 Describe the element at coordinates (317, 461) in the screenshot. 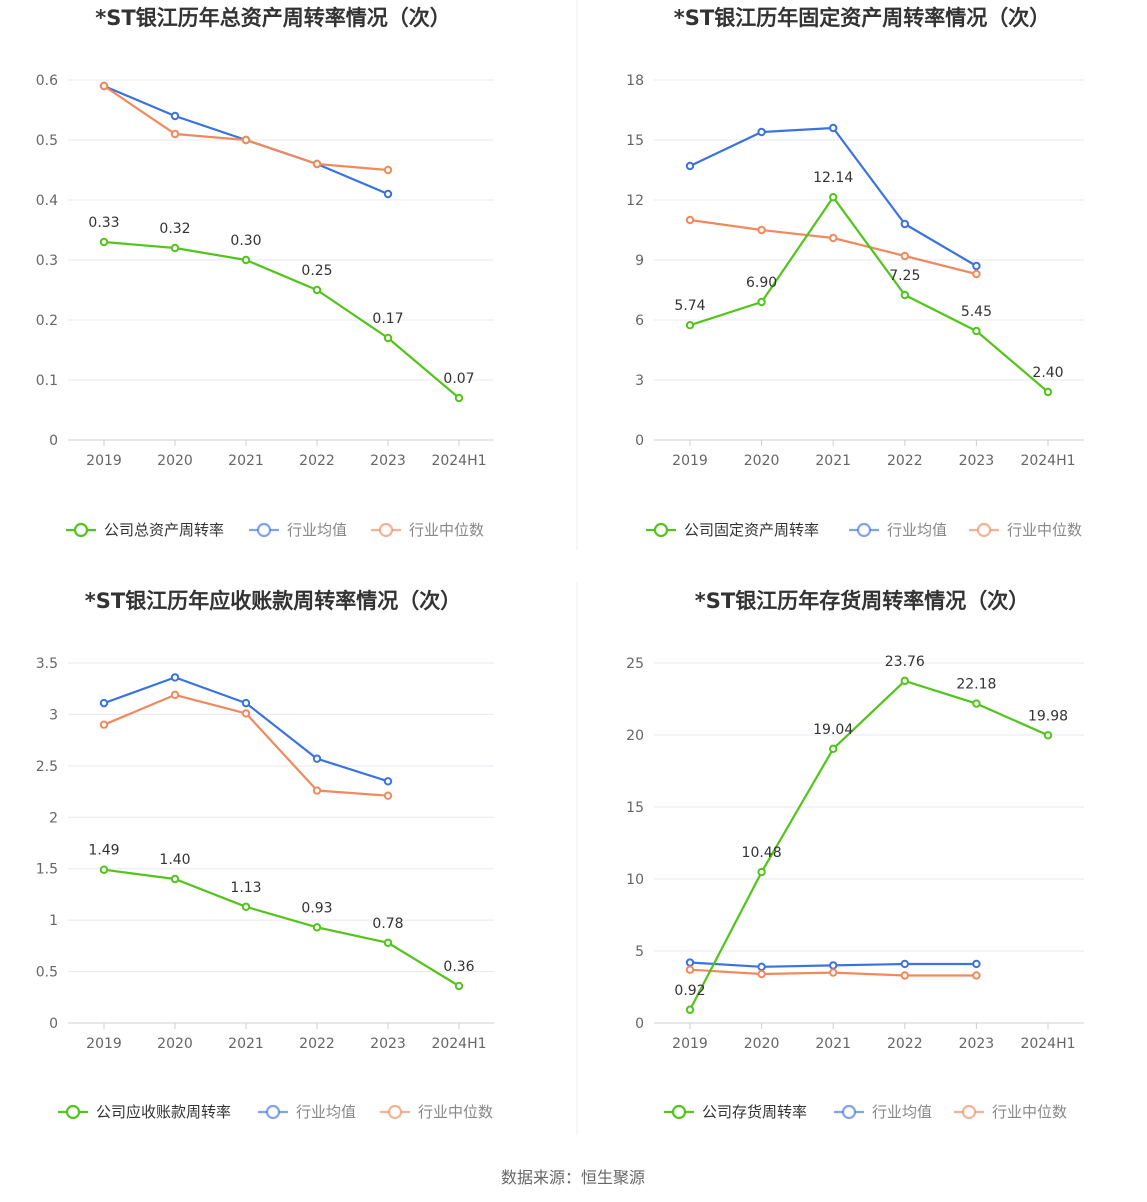

I see `x-tick-label: 2022` at that location.